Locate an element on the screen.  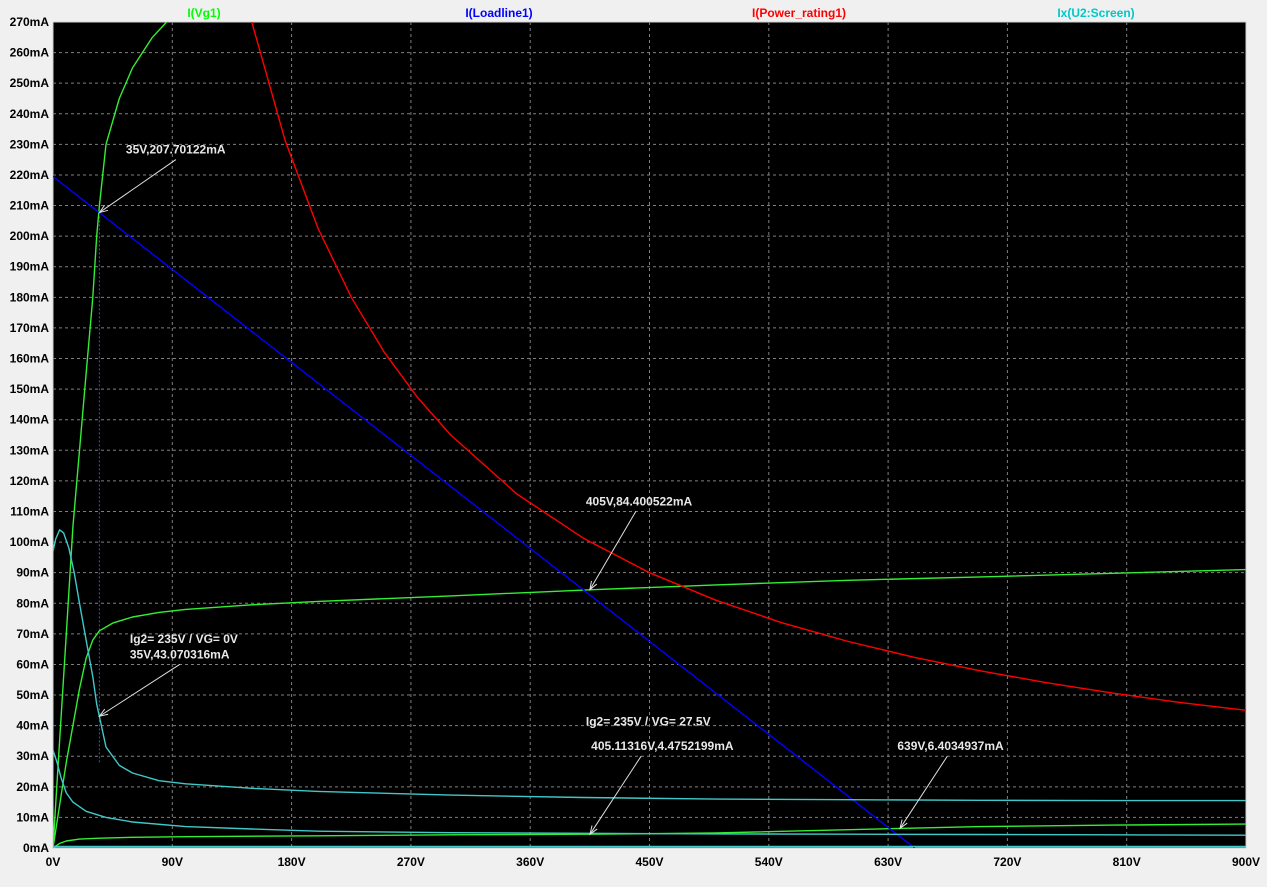
y-tick-label: 70mA is located at coordinates (32, 634).